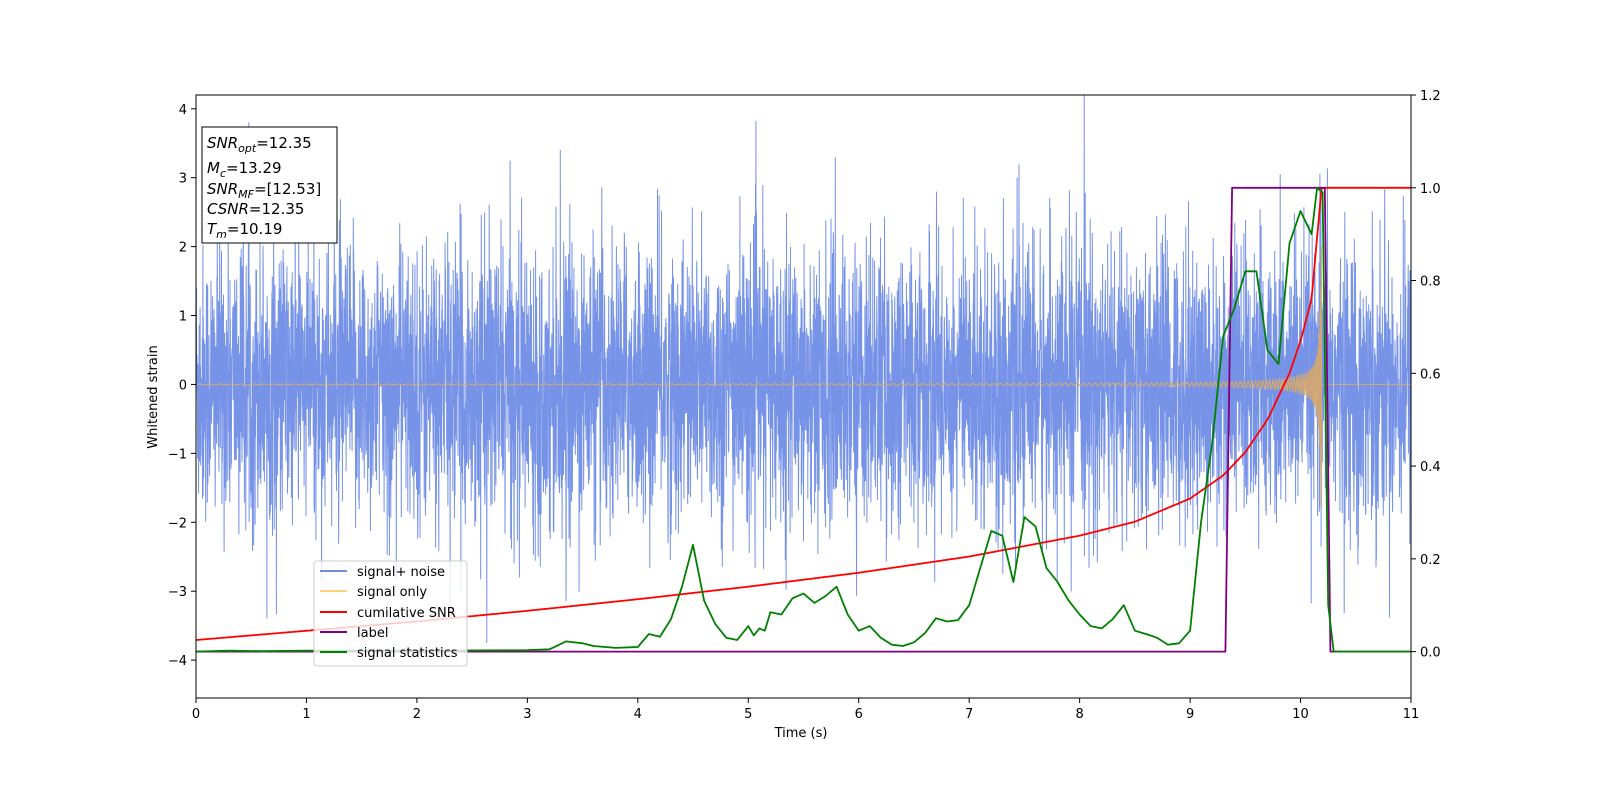  What do you see at coordinates (1430, 560) in the screenshot?
I see `y-right-tick-label: 0.2` at bounding box center [1430, 560].